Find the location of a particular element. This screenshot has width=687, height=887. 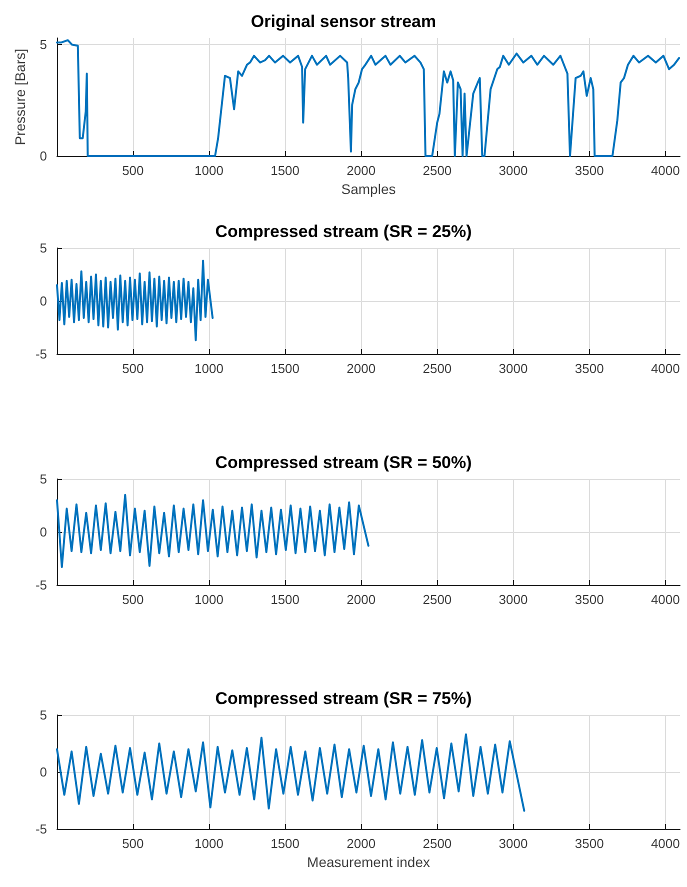

chart-title: Original sensor stream is located at coordinates (343, 21).